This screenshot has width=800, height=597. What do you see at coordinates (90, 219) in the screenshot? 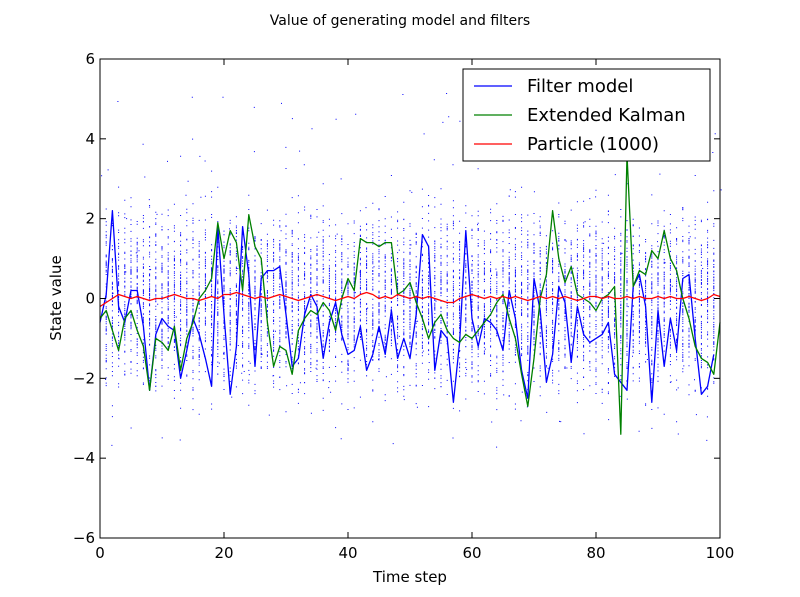
I see `y-tick-label: 2` at bounding box center [90, 219].